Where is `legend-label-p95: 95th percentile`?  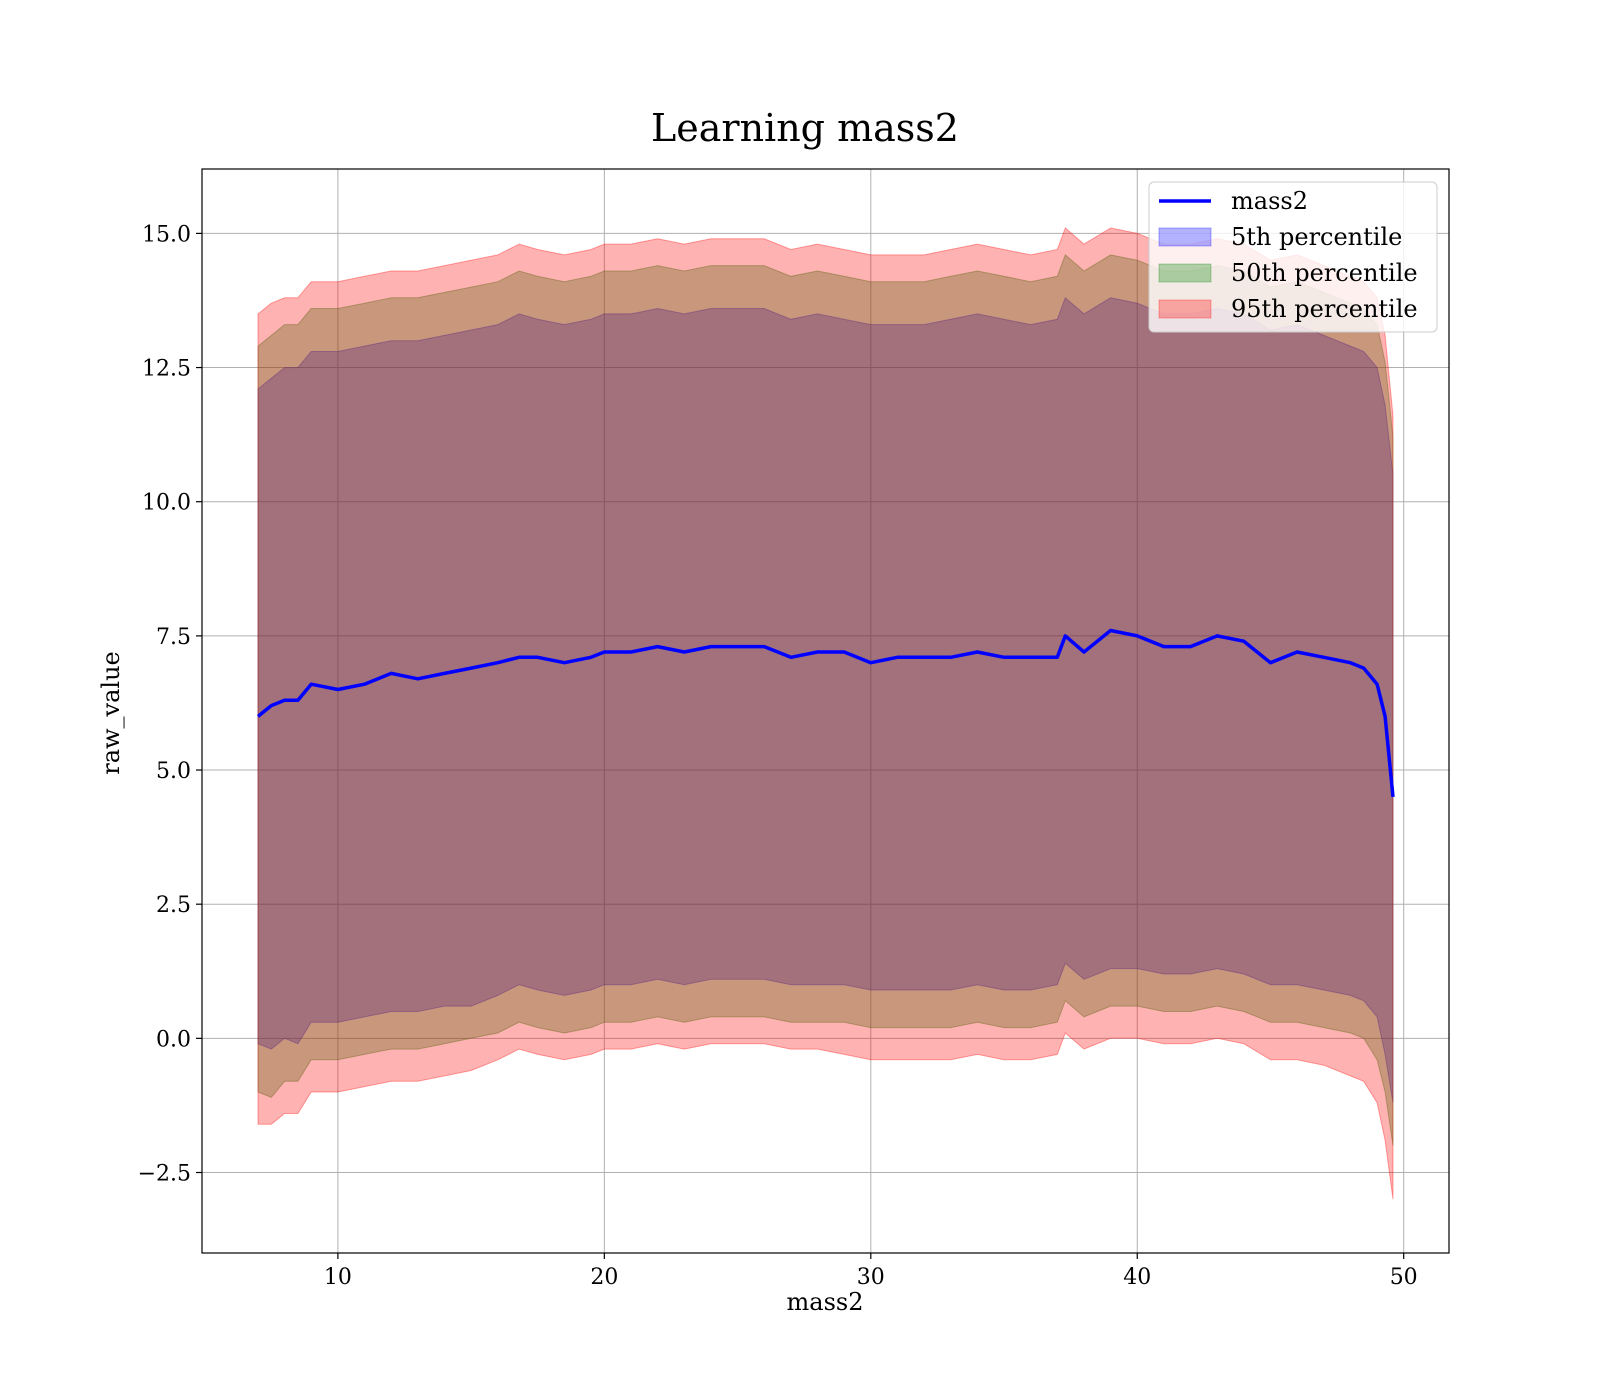 legend-label-p95: 95th percentile is located at coordinates (1324, 309).